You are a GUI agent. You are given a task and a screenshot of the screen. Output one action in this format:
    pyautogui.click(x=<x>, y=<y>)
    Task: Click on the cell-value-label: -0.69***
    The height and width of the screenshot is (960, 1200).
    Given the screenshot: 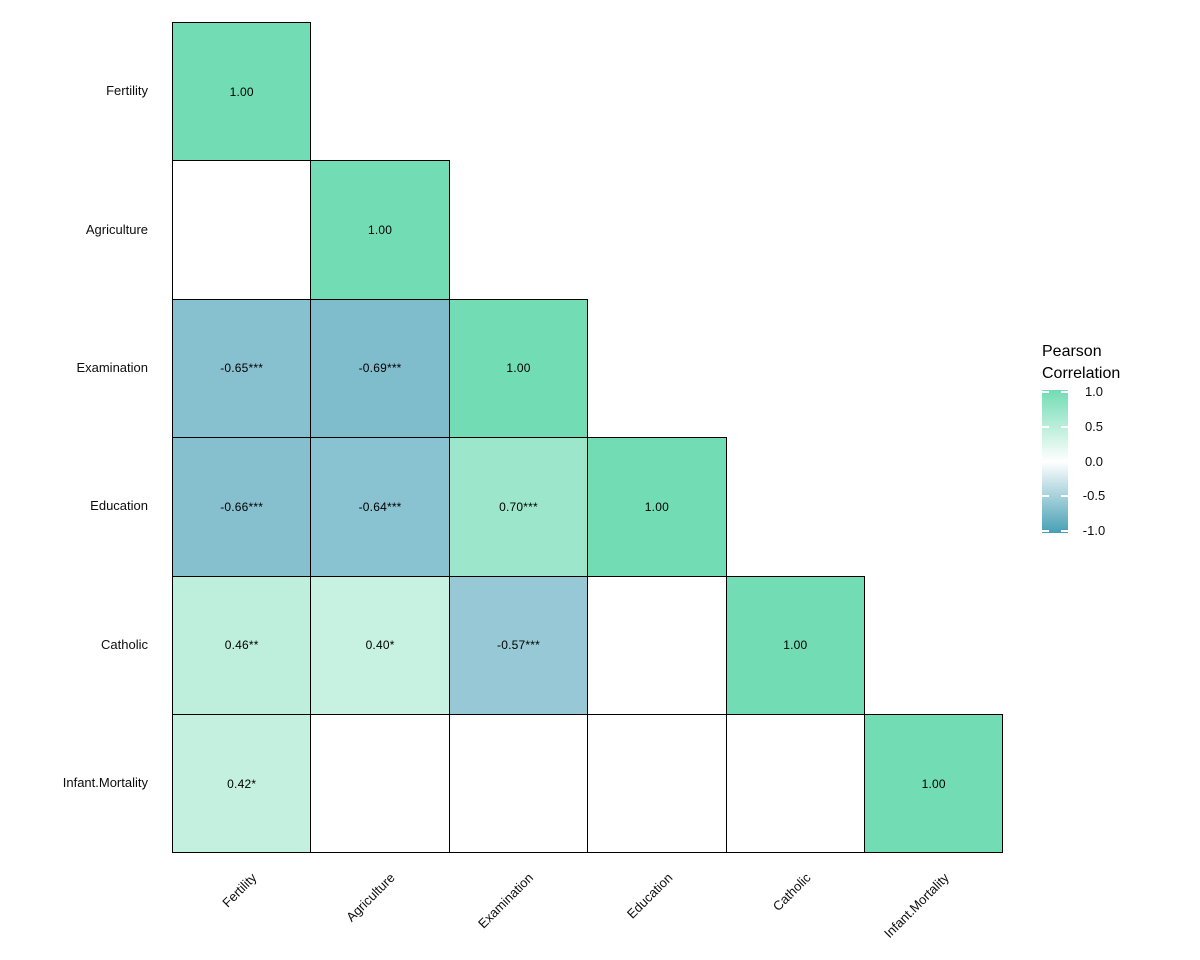 What is the action you would take?
    pyautogui.click(x=380, y=368)
    